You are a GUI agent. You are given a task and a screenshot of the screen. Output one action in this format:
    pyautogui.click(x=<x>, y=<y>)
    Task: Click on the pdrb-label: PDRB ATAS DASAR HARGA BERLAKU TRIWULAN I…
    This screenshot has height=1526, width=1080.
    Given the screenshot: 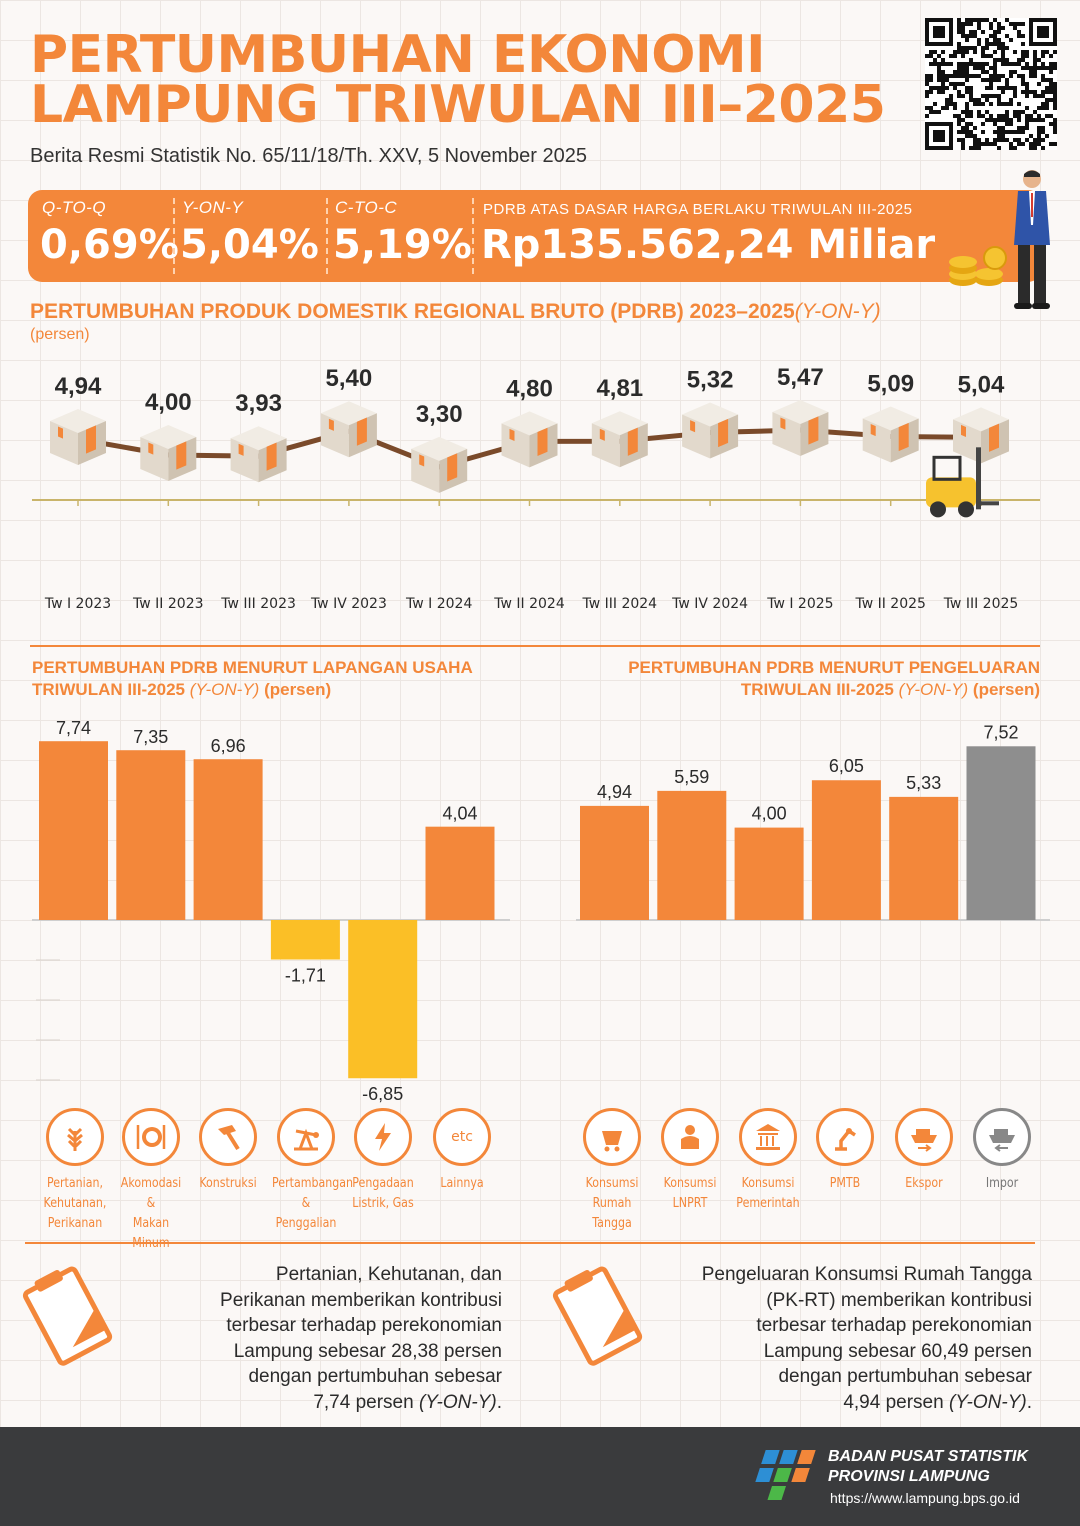 What is the action you would take?
    pyautogui.click(x=698, y=209)
    